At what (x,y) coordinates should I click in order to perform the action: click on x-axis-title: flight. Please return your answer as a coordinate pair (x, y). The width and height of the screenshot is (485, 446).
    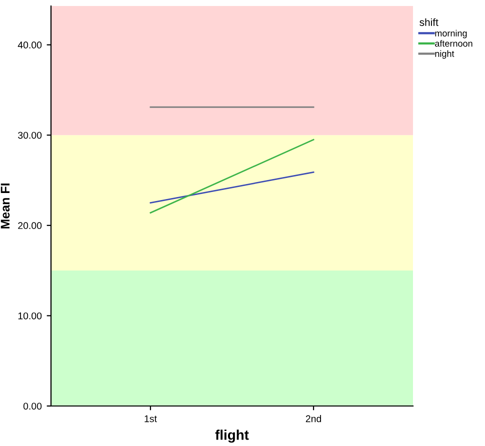
    Looking at the image, I should click on (232, 436).